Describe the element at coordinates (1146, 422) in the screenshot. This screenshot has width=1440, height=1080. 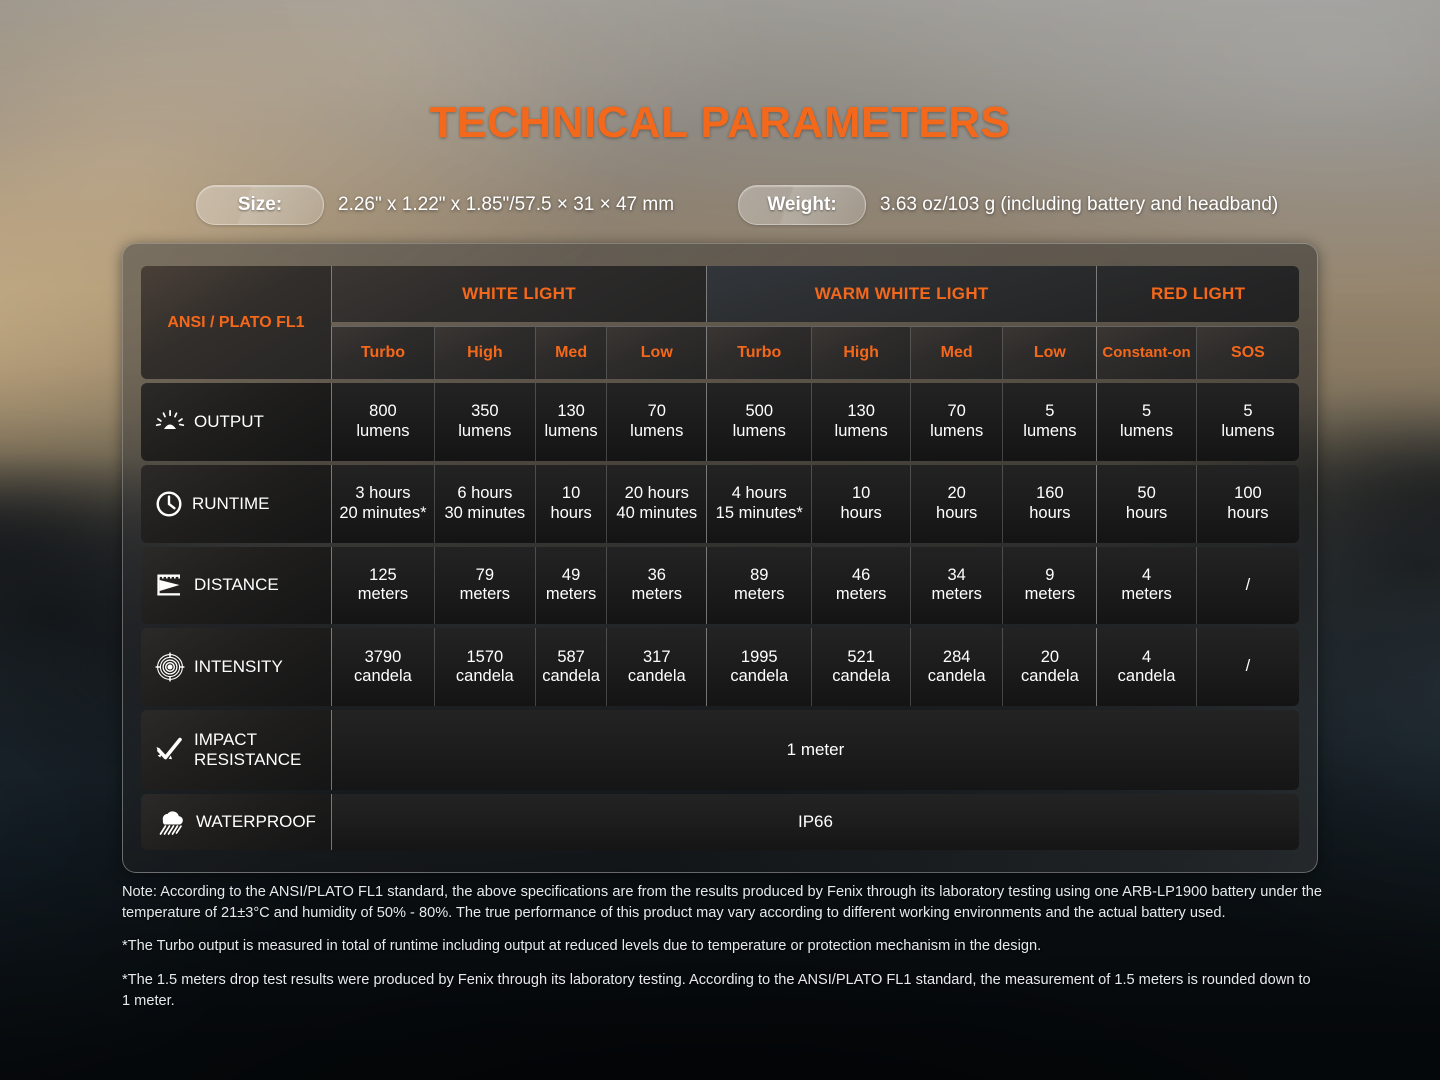
I see `cell-output-red-constant-on: 5 lumens` at that location.